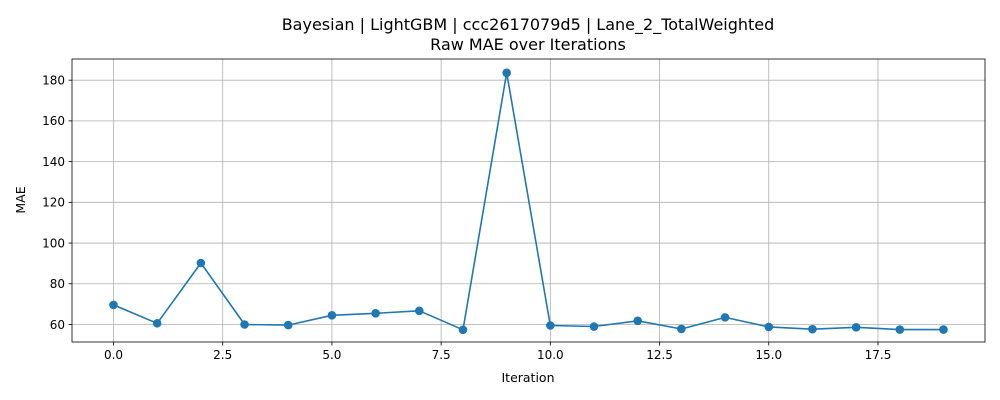 The height and width of the screenshot is (400, 1000). I want to click on x-tick-label: 15.0, so click(768, 355).